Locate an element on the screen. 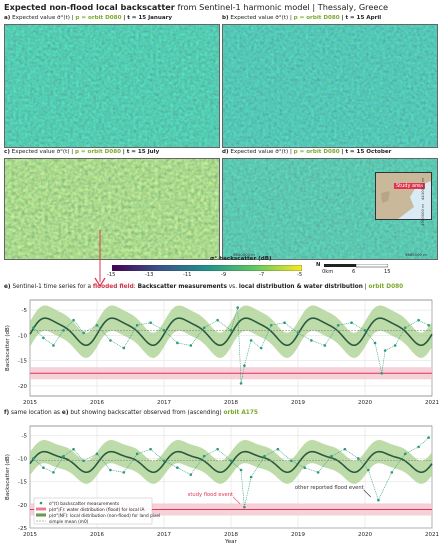  y-tick-0: -5 is located at coordinates (25, 311).